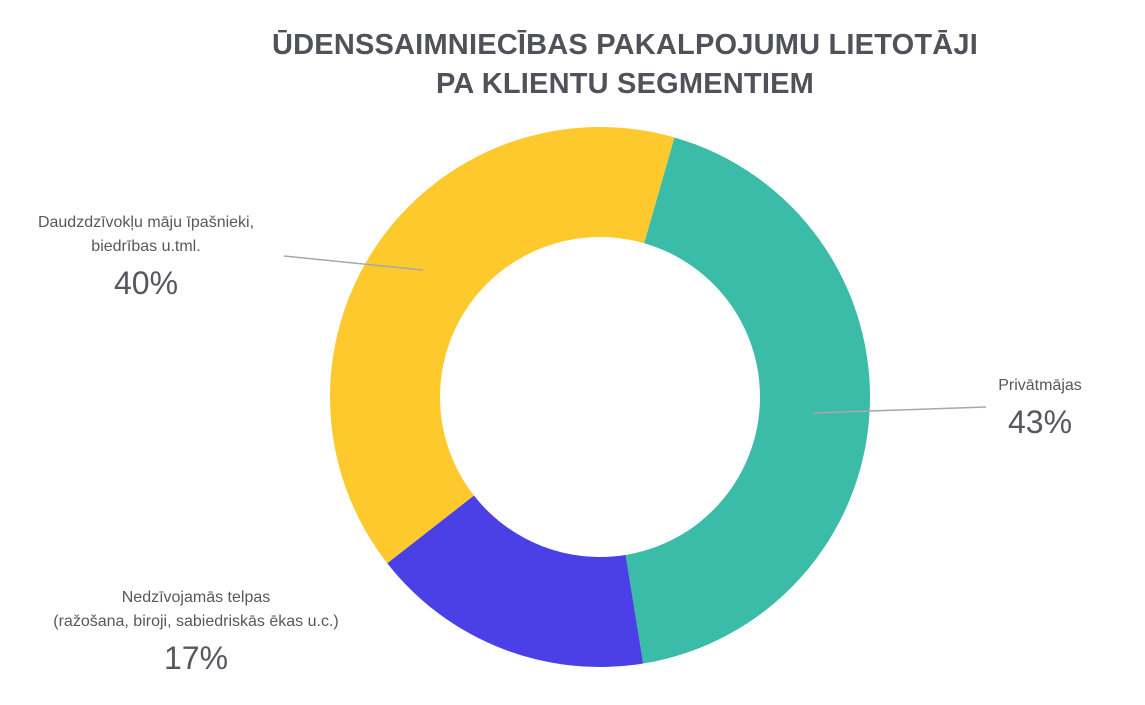 The image size is (1145, 705). I want to click on leader-line-left-segment, so click(353, 263).